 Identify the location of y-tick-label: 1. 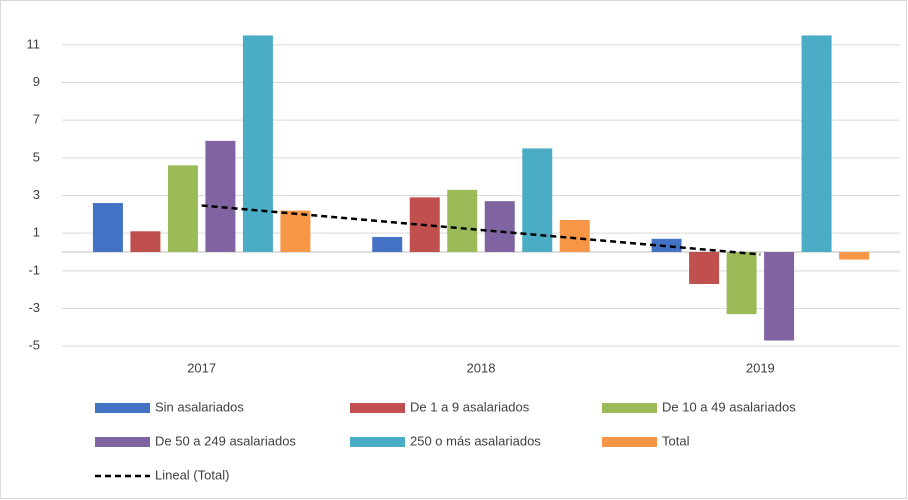
(36, 232).